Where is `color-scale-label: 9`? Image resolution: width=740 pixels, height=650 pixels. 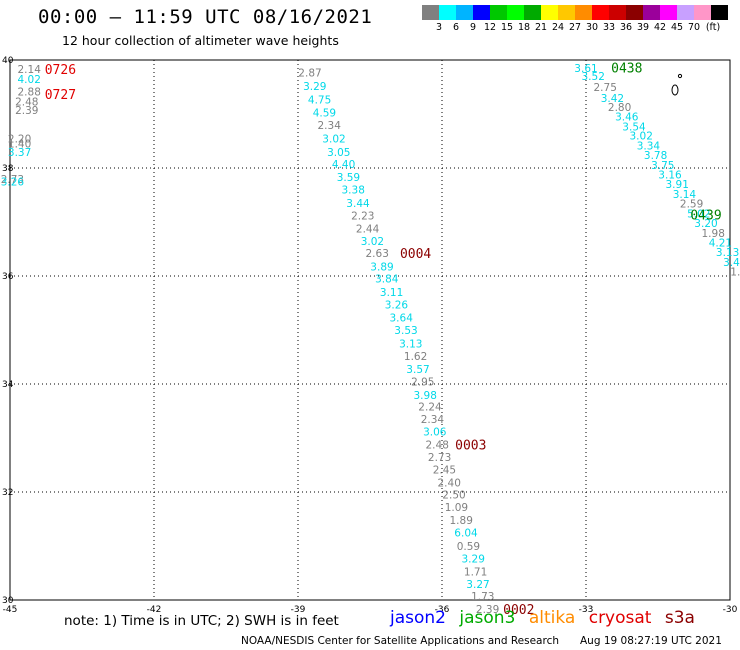
color-scale-label: 9 is located at coordinates (473, 27).